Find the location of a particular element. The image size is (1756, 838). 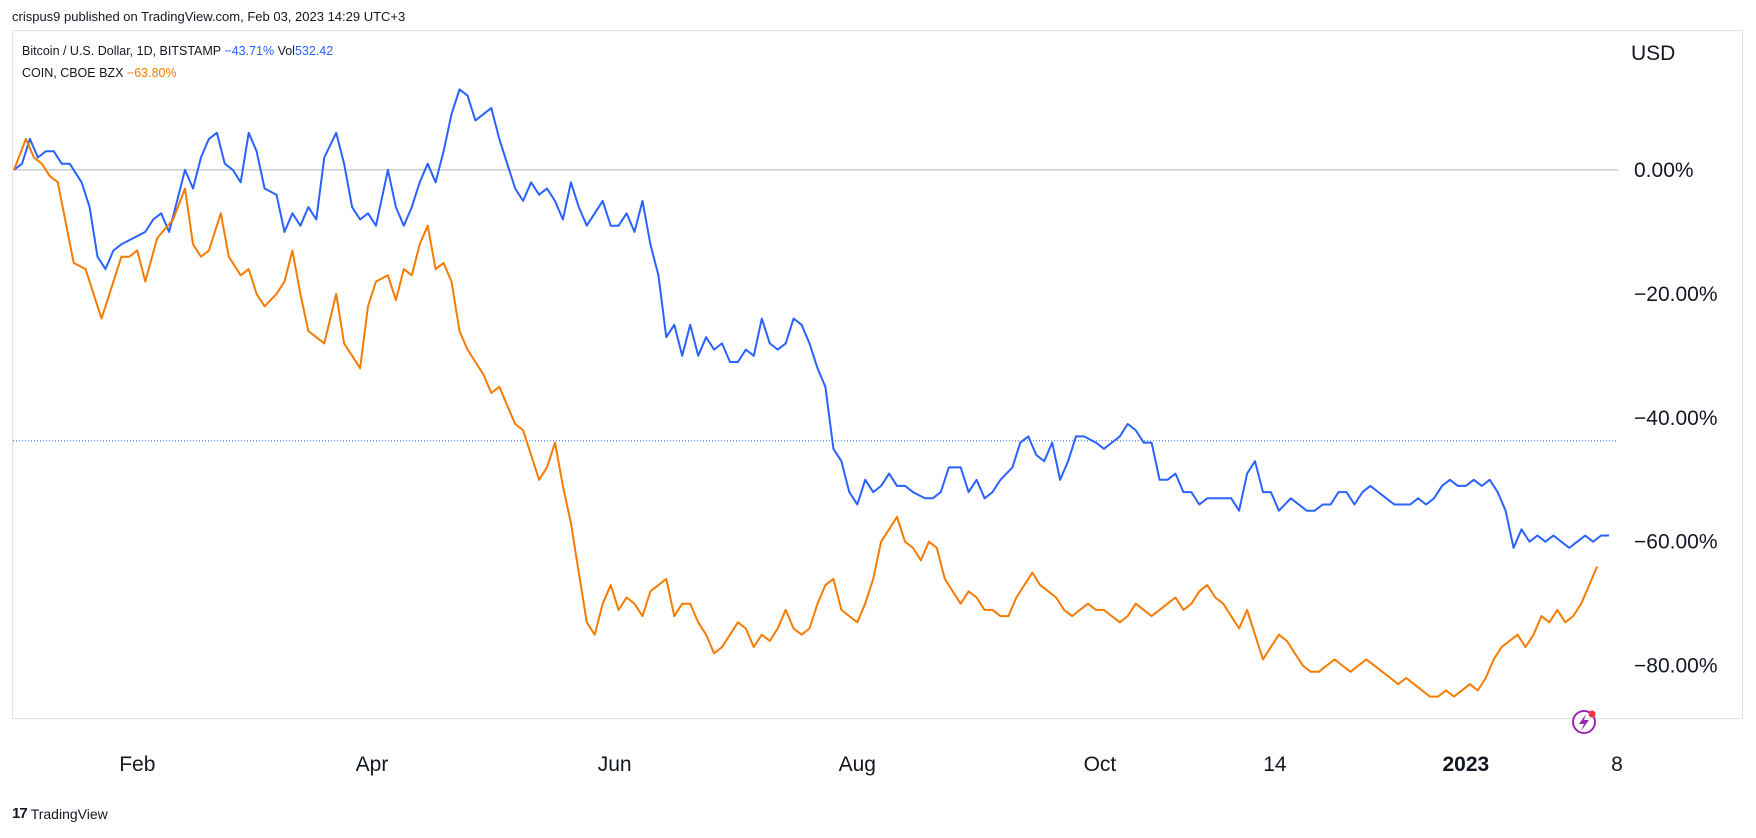

footer-brand: 17 TradingView is located at coordinates (60, 813).